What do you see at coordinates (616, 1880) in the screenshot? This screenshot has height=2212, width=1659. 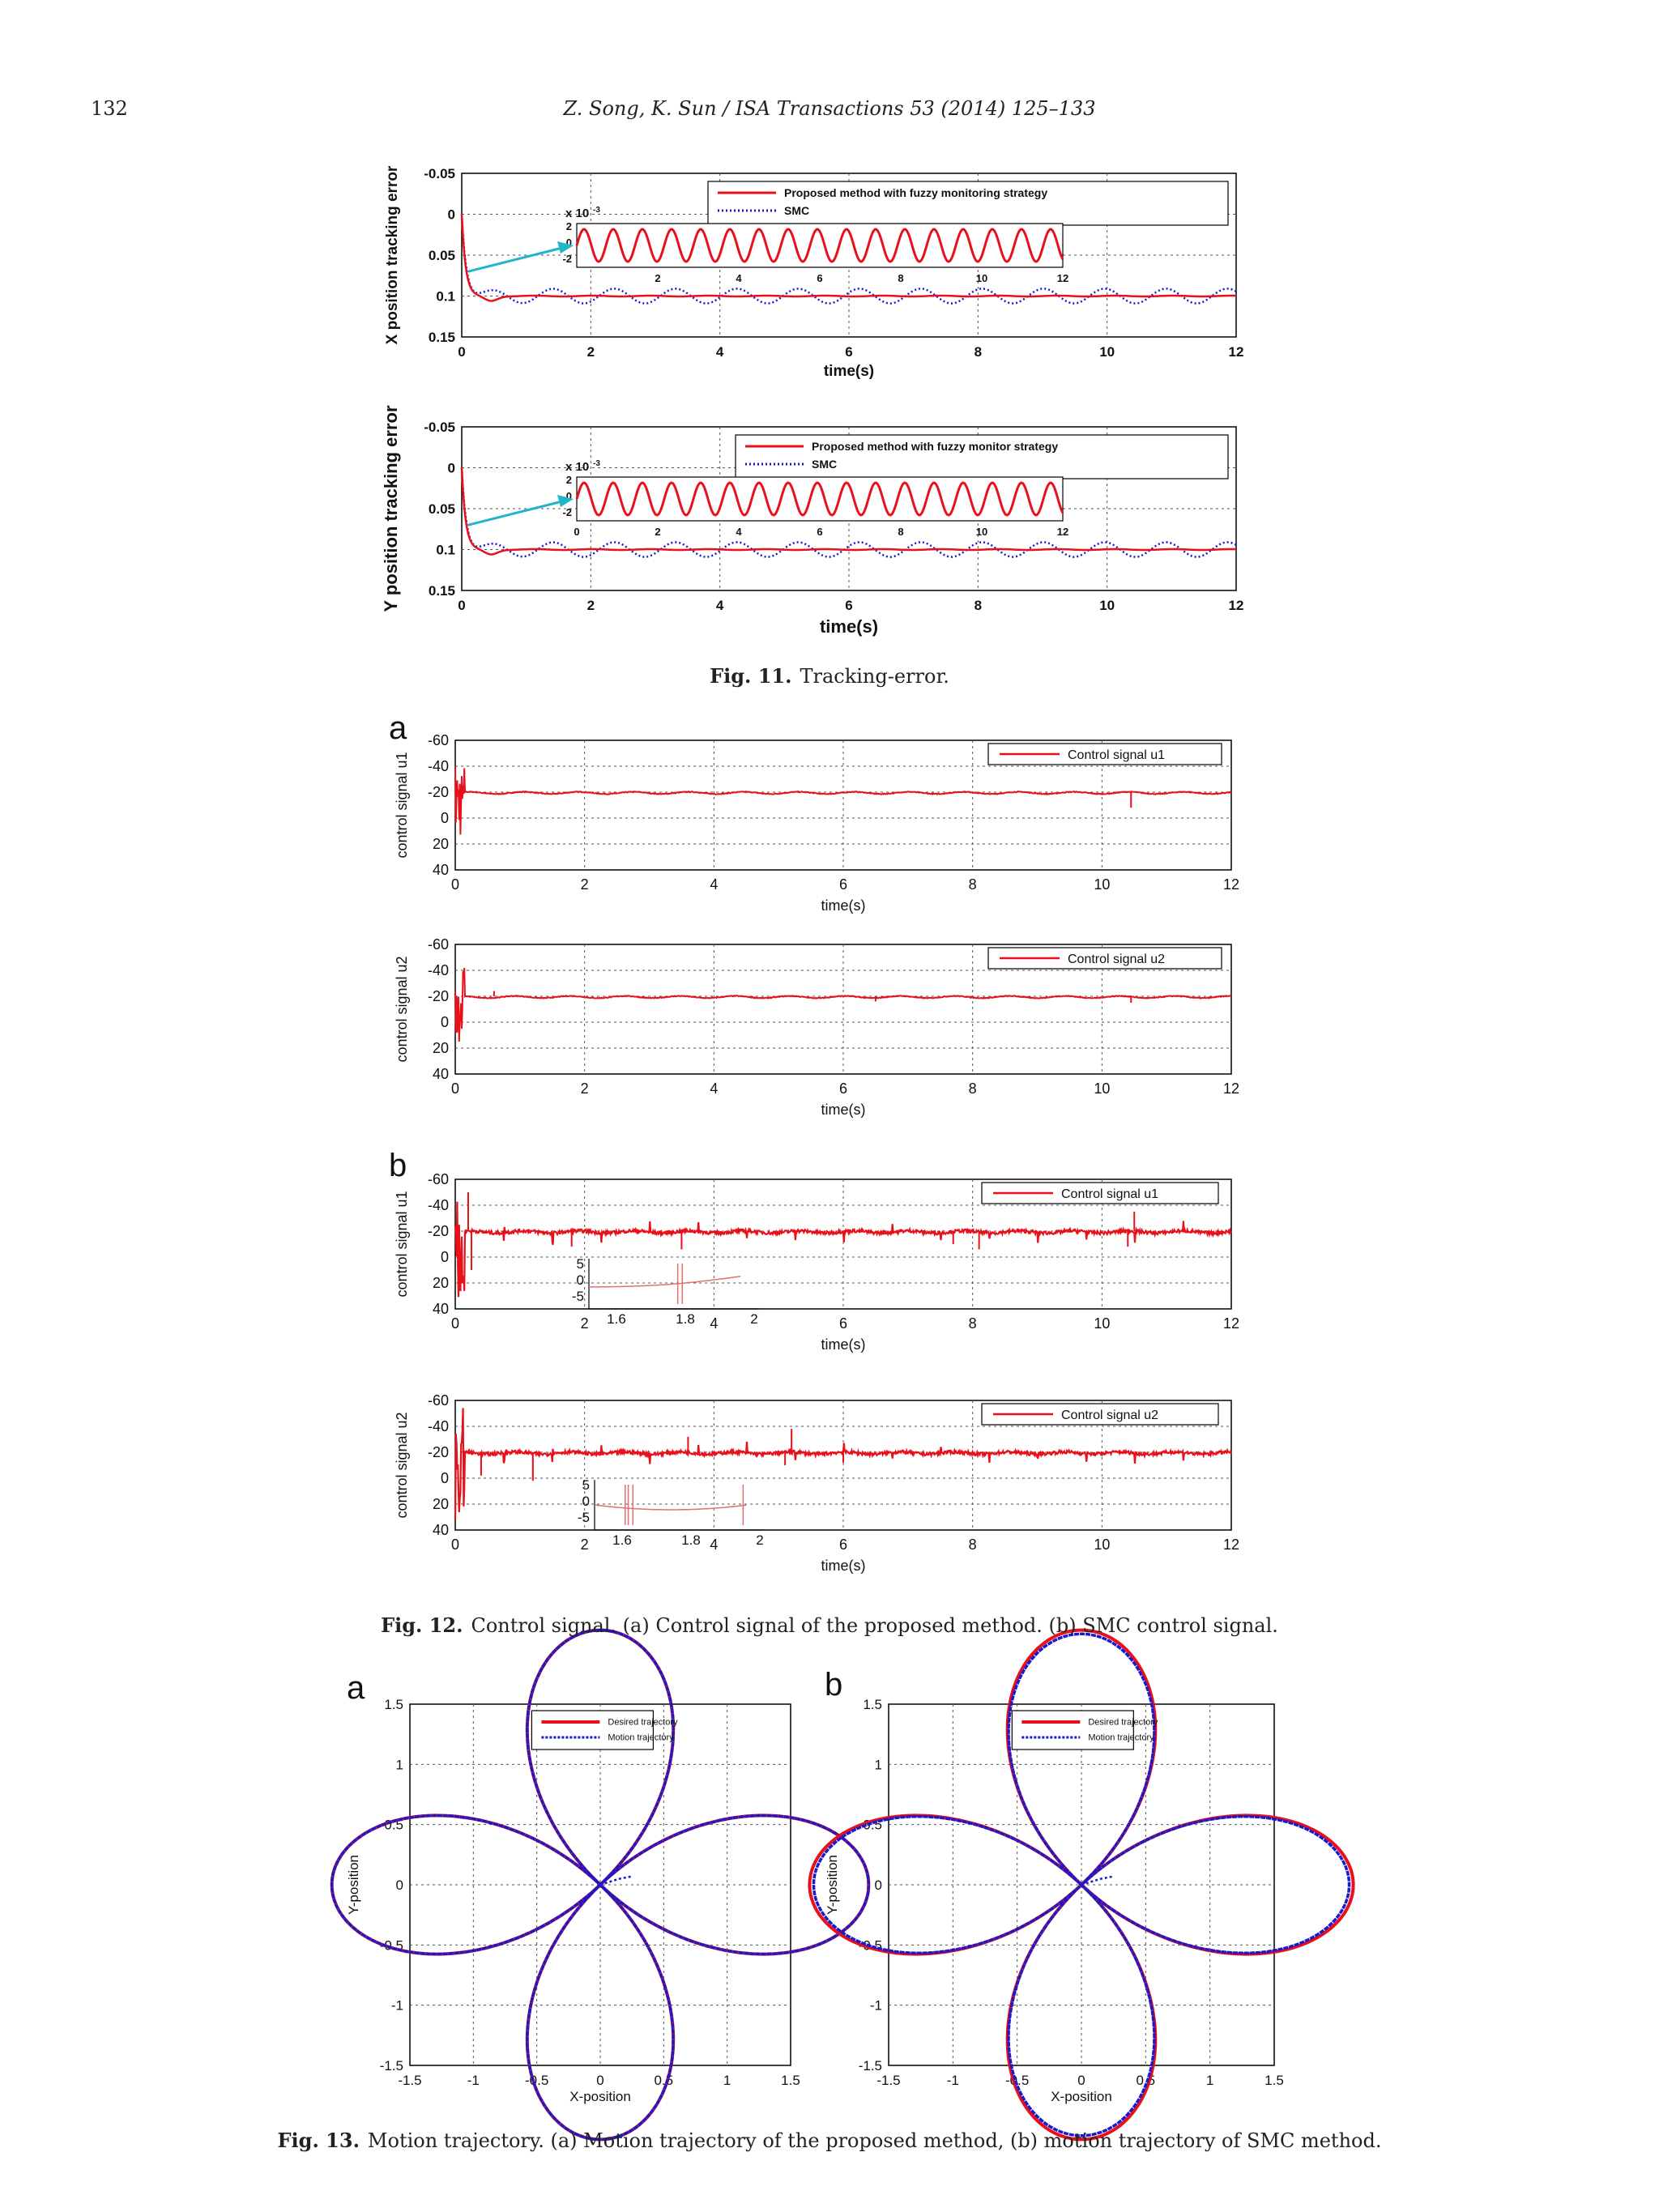 I see `start-transient` at bounding box center [616, 1880].